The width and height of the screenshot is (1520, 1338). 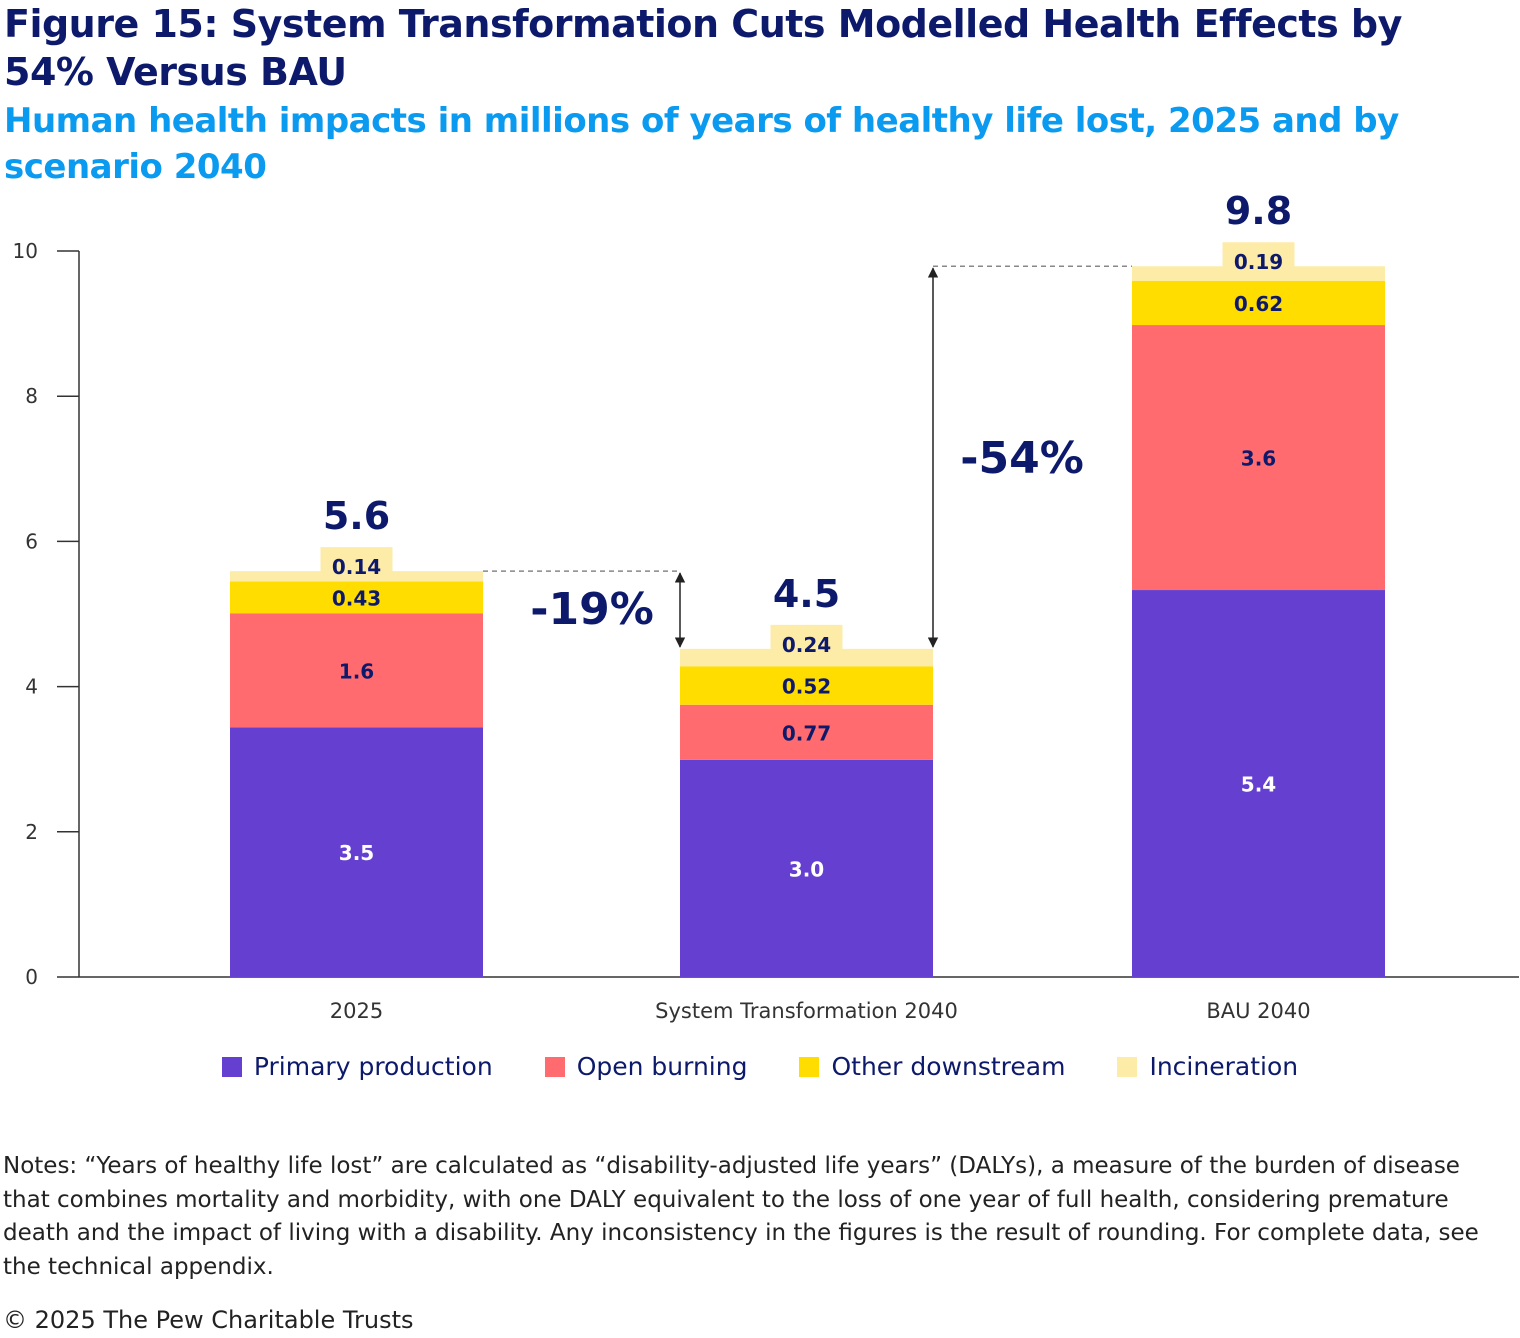 I want to click on data-label: 0.14, so click(x=356, y=567).